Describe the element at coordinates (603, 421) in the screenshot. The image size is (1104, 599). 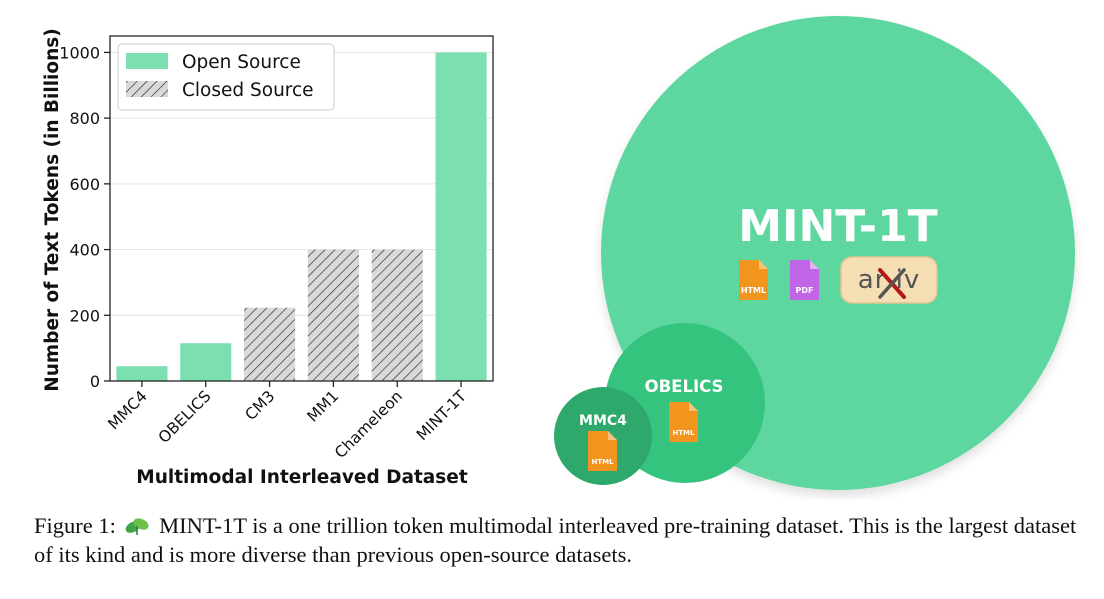
I see `mmc4-bubble-label: MMC4` at that location.